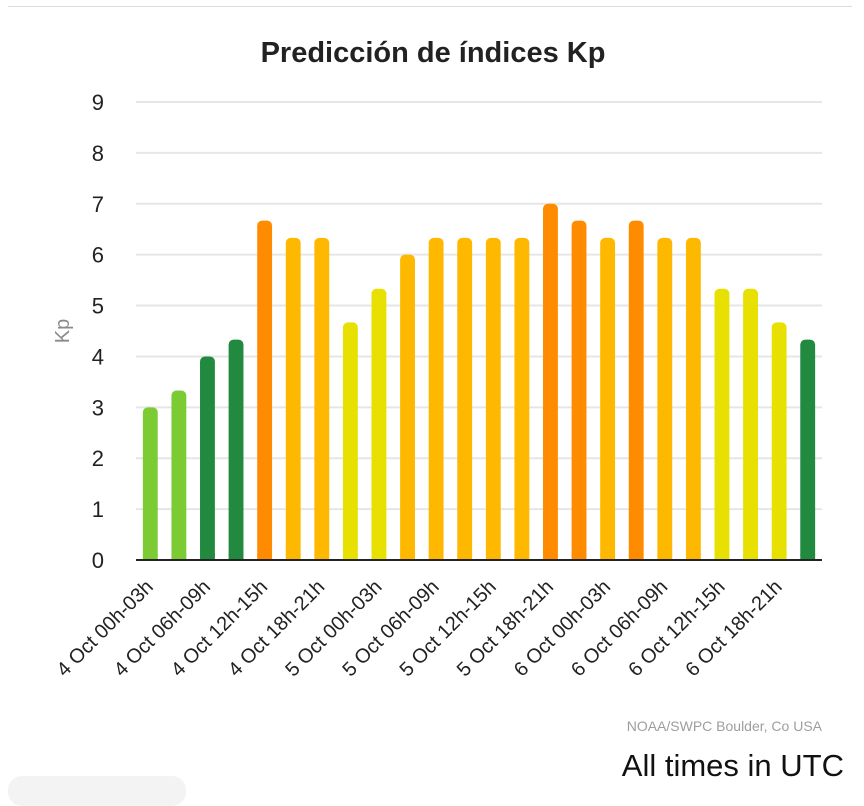 The image size is (864, 806). Describe the element at coordinates (98, 306) in the screenshot. I see `y-tick-label: 5` at that location.